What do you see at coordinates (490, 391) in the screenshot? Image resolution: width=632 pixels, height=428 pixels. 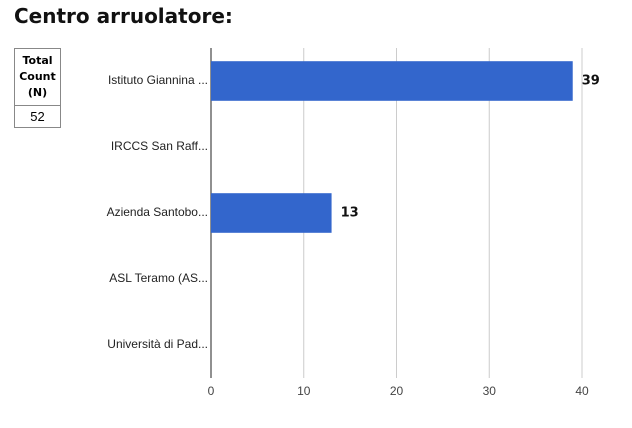 I see `x-tick-label: 30` at bounding box center [490, 391].